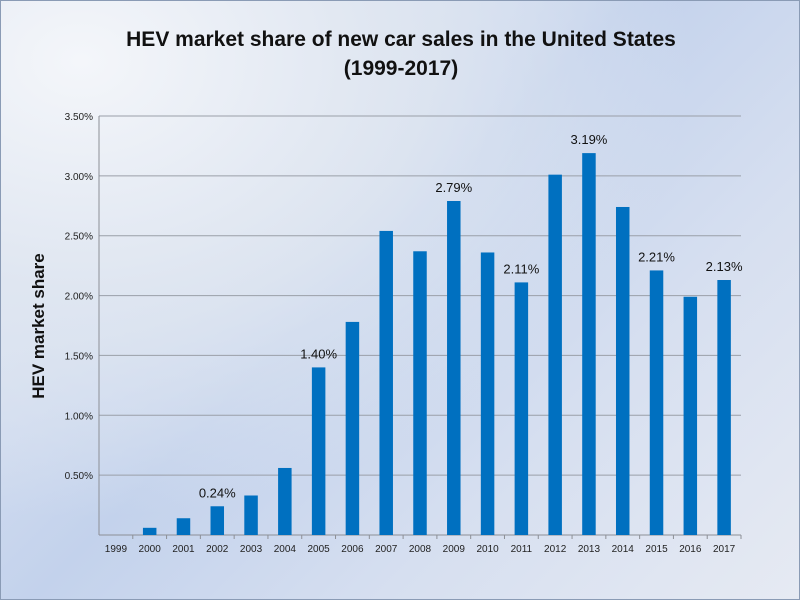 This screenshot has height=601, width=800. Describe the element at coordinates (623, 549) in the screenshot. I see `x-tick-label: 2014` at that location.